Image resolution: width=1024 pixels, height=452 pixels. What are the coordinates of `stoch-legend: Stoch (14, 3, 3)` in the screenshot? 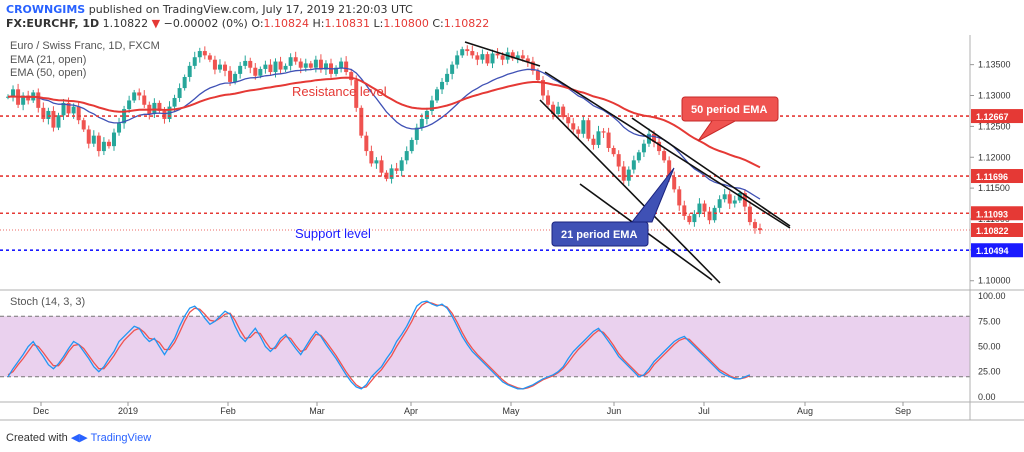 It's located at (48, 302).